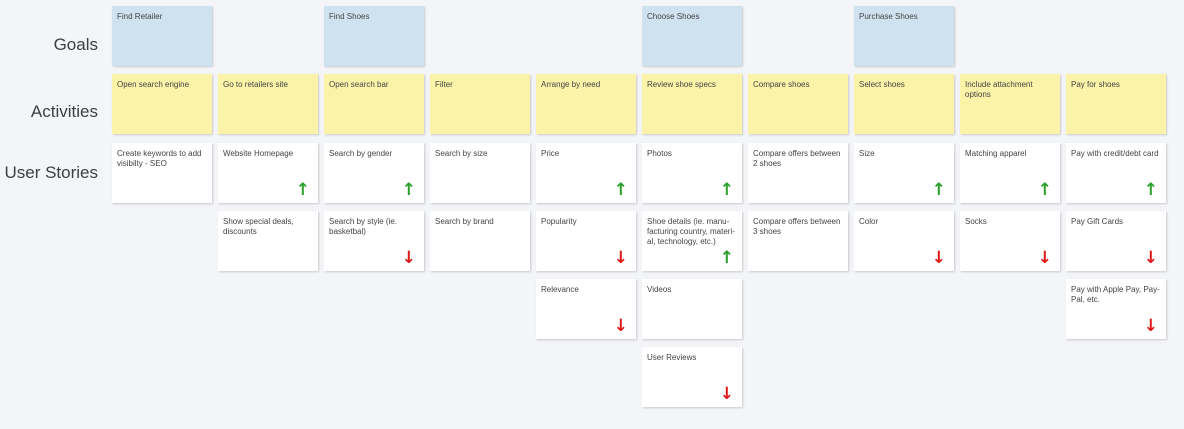 This screenshot has width=1184, height=429. What do you see at coordinates (692, 377) in the screenshot?
I see `user-story-card: User Reviews ↓` at bounding box center [692, 377].